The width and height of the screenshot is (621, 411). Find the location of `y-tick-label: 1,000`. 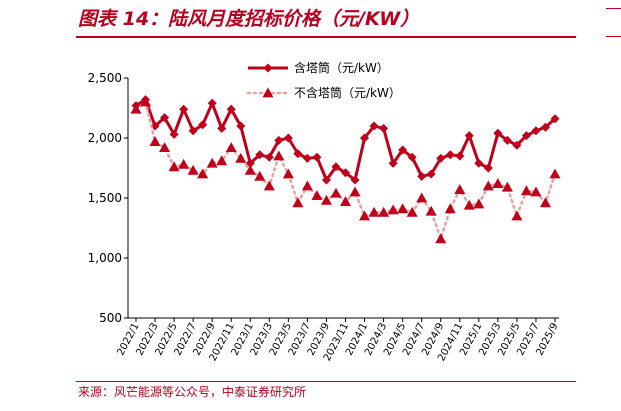

y-tick-label: 1,000 is located at coordinates (105, 258).